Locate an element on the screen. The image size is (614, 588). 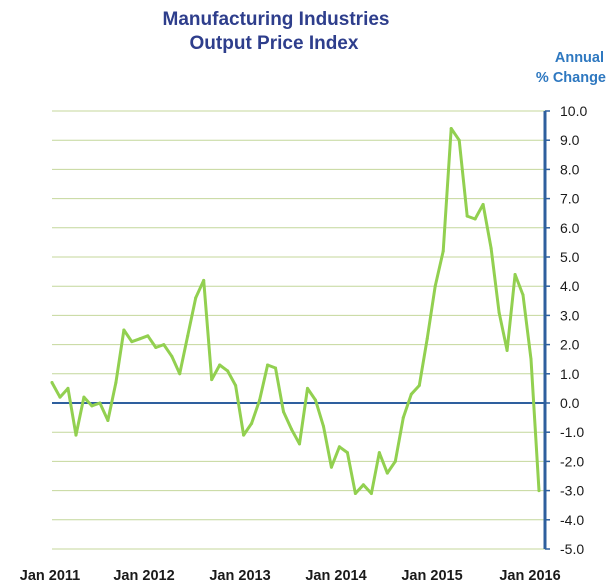
y-axis-label-line-2: % Change is located at coordinates (571, 78).